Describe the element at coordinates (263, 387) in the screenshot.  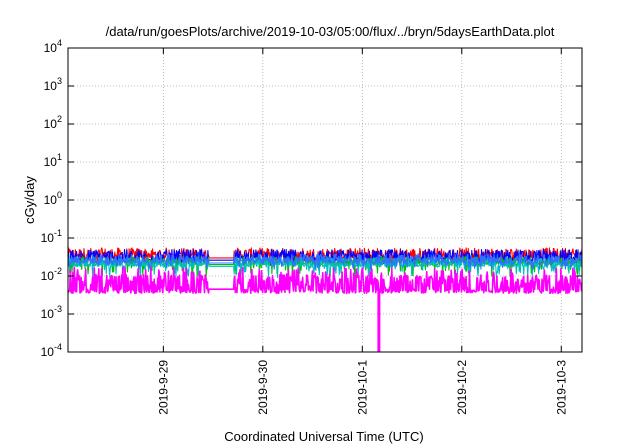
I see `x-tick-label: 2019-9-30` at that location.